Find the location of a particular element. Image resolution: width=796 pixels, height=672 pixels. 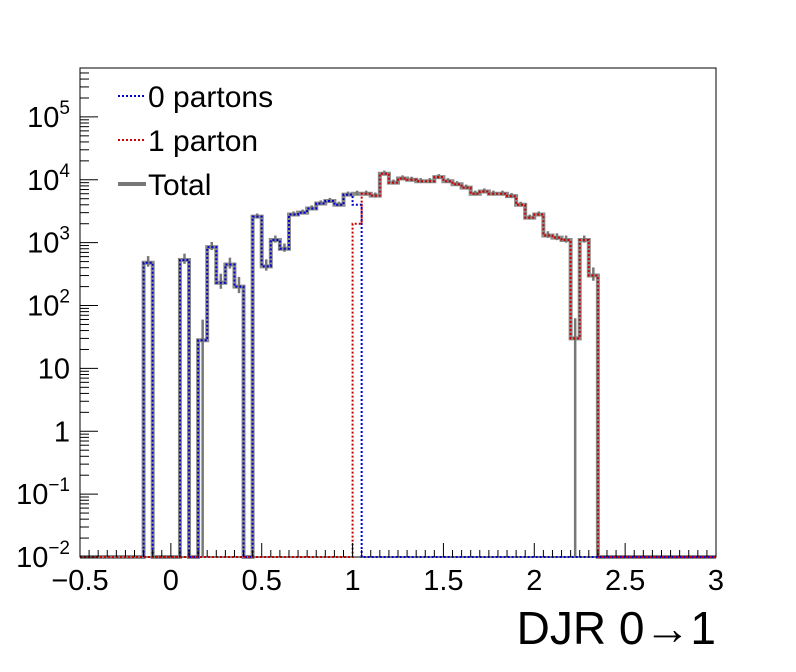

y-tick-exponent: −2 is located at coordinates (59, 548).